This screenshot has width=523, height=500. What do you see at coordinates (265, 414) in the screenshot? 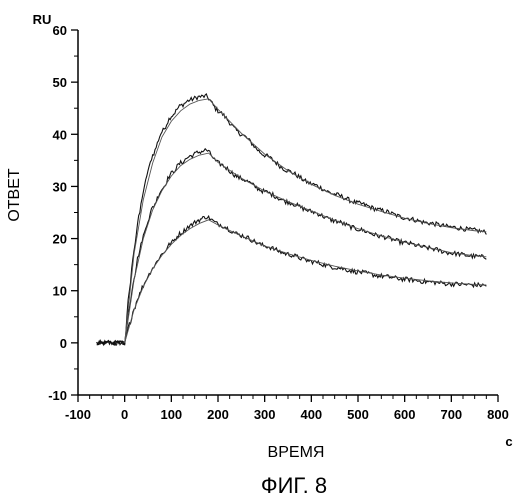
I see `x-tick-label: 300` at bounding box center [265, 414].